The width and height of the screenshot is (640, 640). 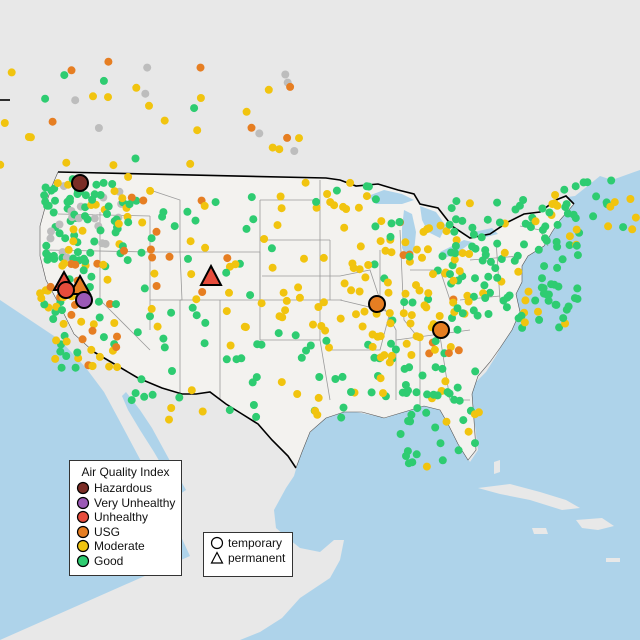 What do you see at coordinates (125, 472) in the screenshot?
I see `legend-title: Air Quality Index` at bounding box center [125, 472].